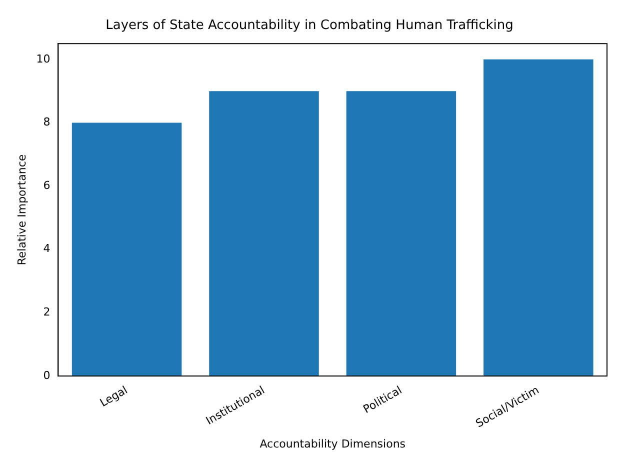 The width and height of the screenshot is (627, 463). What do you see at coordinates (46, 249) in the screenshot?
I see `y-tick-label: 4` at bounding box center [46, 249].